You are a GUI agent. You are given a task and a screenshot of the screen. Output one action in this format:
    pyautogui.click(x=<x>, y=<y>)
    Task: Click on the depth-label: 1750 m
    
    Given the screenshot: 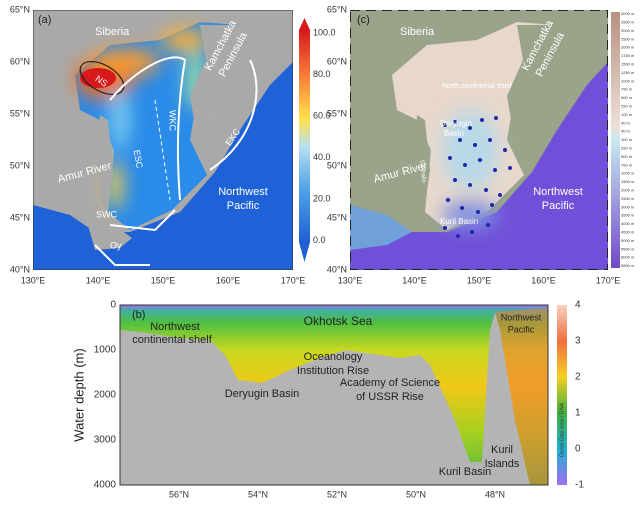 What is the action you would take?
    pyautogui.click(x=628, y=55)
    